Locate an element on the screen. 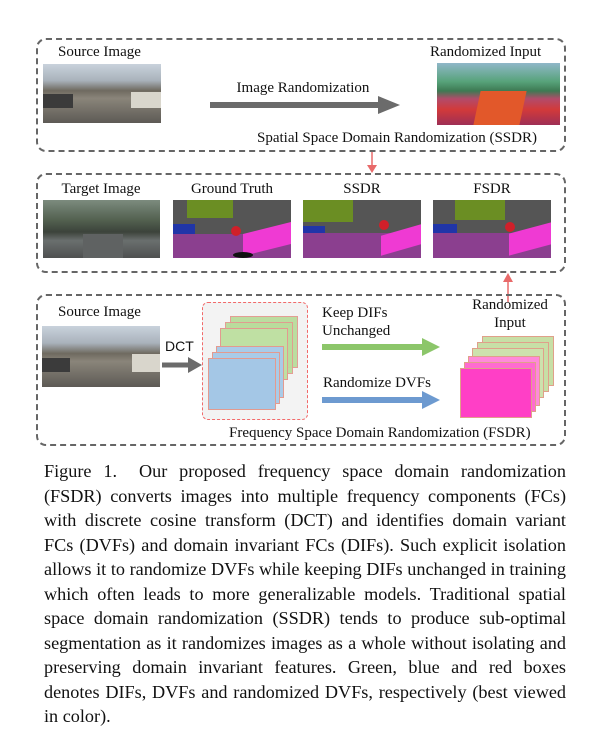 This screenshot has width=609, height=739. ssdr-result-label: SSDR is located at coordinates (362, 189).